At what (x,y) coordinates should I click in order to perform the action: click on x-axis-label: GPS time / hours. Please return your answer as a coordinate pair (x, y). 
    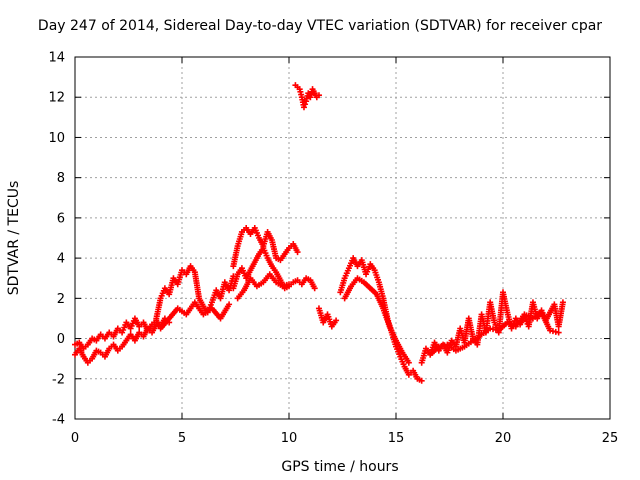
    Looking at the image, I should click on (339, 467).